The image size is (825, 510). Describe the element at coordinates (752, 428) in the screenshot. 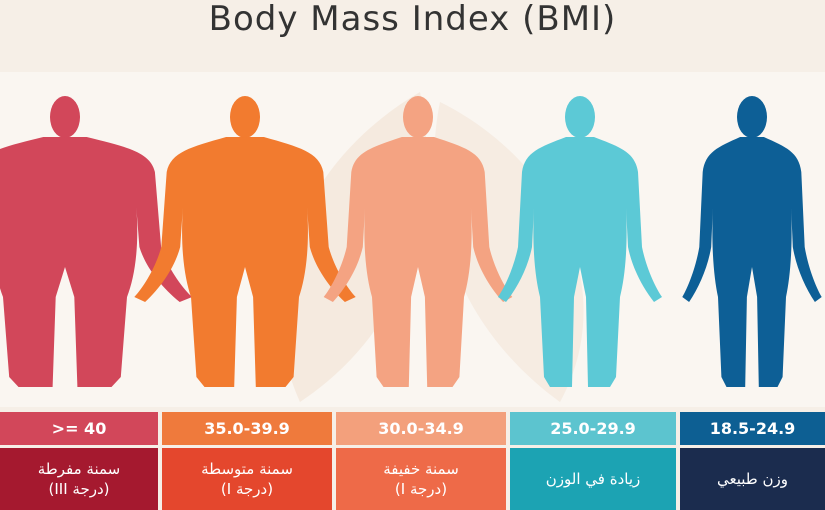

I see `bmi-range: 18.5-24.9` at that location.